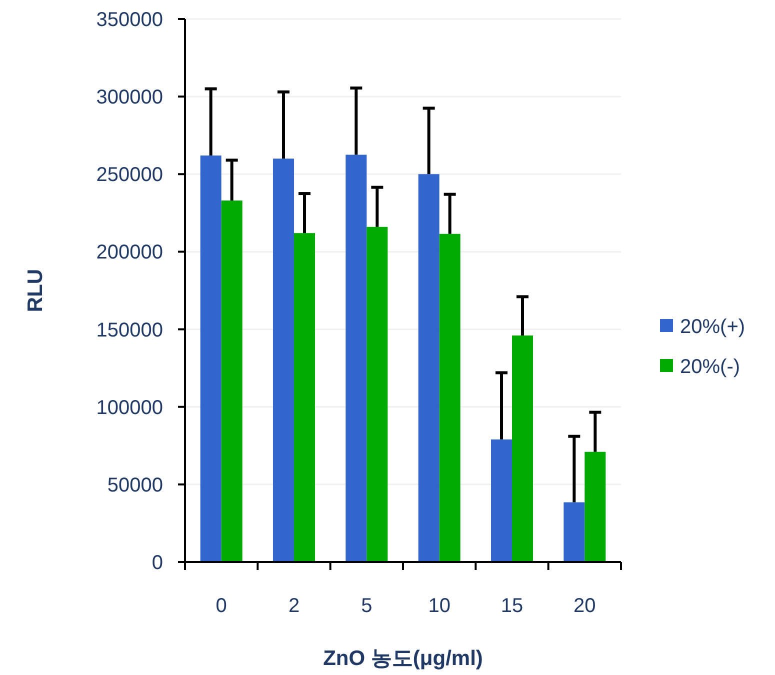 This screenshot has width=775, height=675. Describe the element at coordinates (129, 407) in the screenshot. I see `y-tick-label: 100000` at that location.